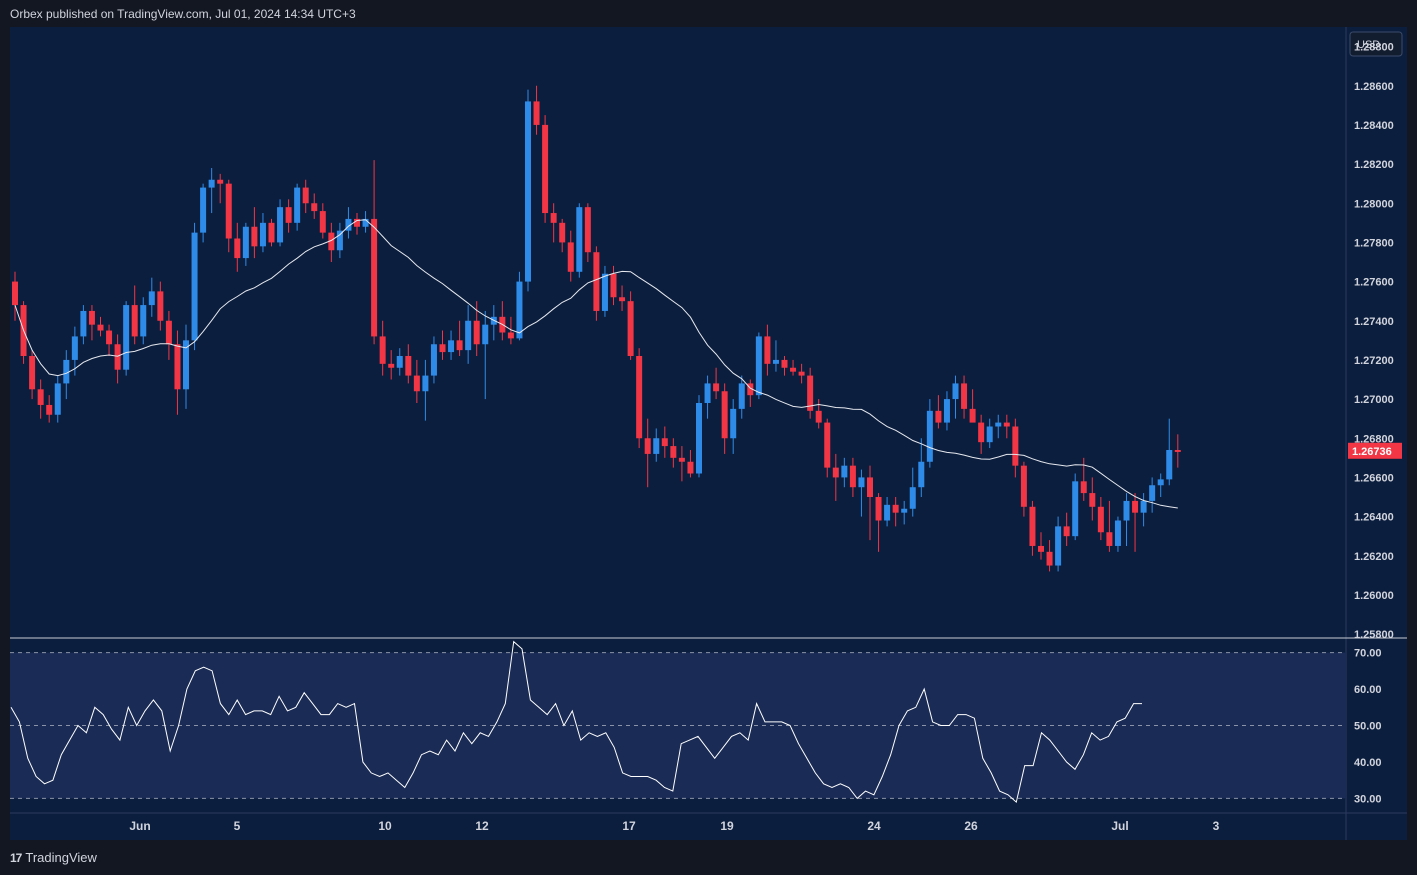 The height and width of the screenshot is (875, 1417). What do you see at coordinates (1376, 44) in the screenshot?
I see `currency-button` at bounding box center [1376, 44].